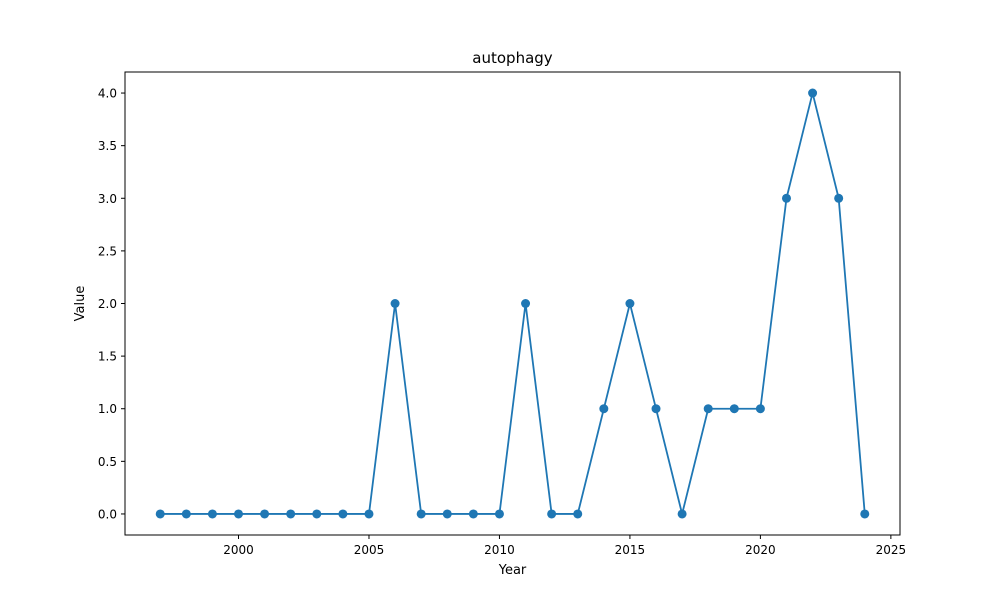 The width and height of the screenshot is (1000, 600). Describe the element at coordinates (630, 550) in the screenshot. I see `x-tick-label: 2015` at that location.